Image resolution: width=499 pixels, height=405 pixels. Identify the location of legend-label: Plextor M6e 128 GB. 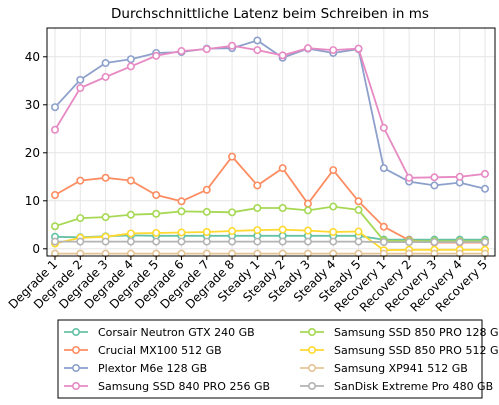
(152, 368).